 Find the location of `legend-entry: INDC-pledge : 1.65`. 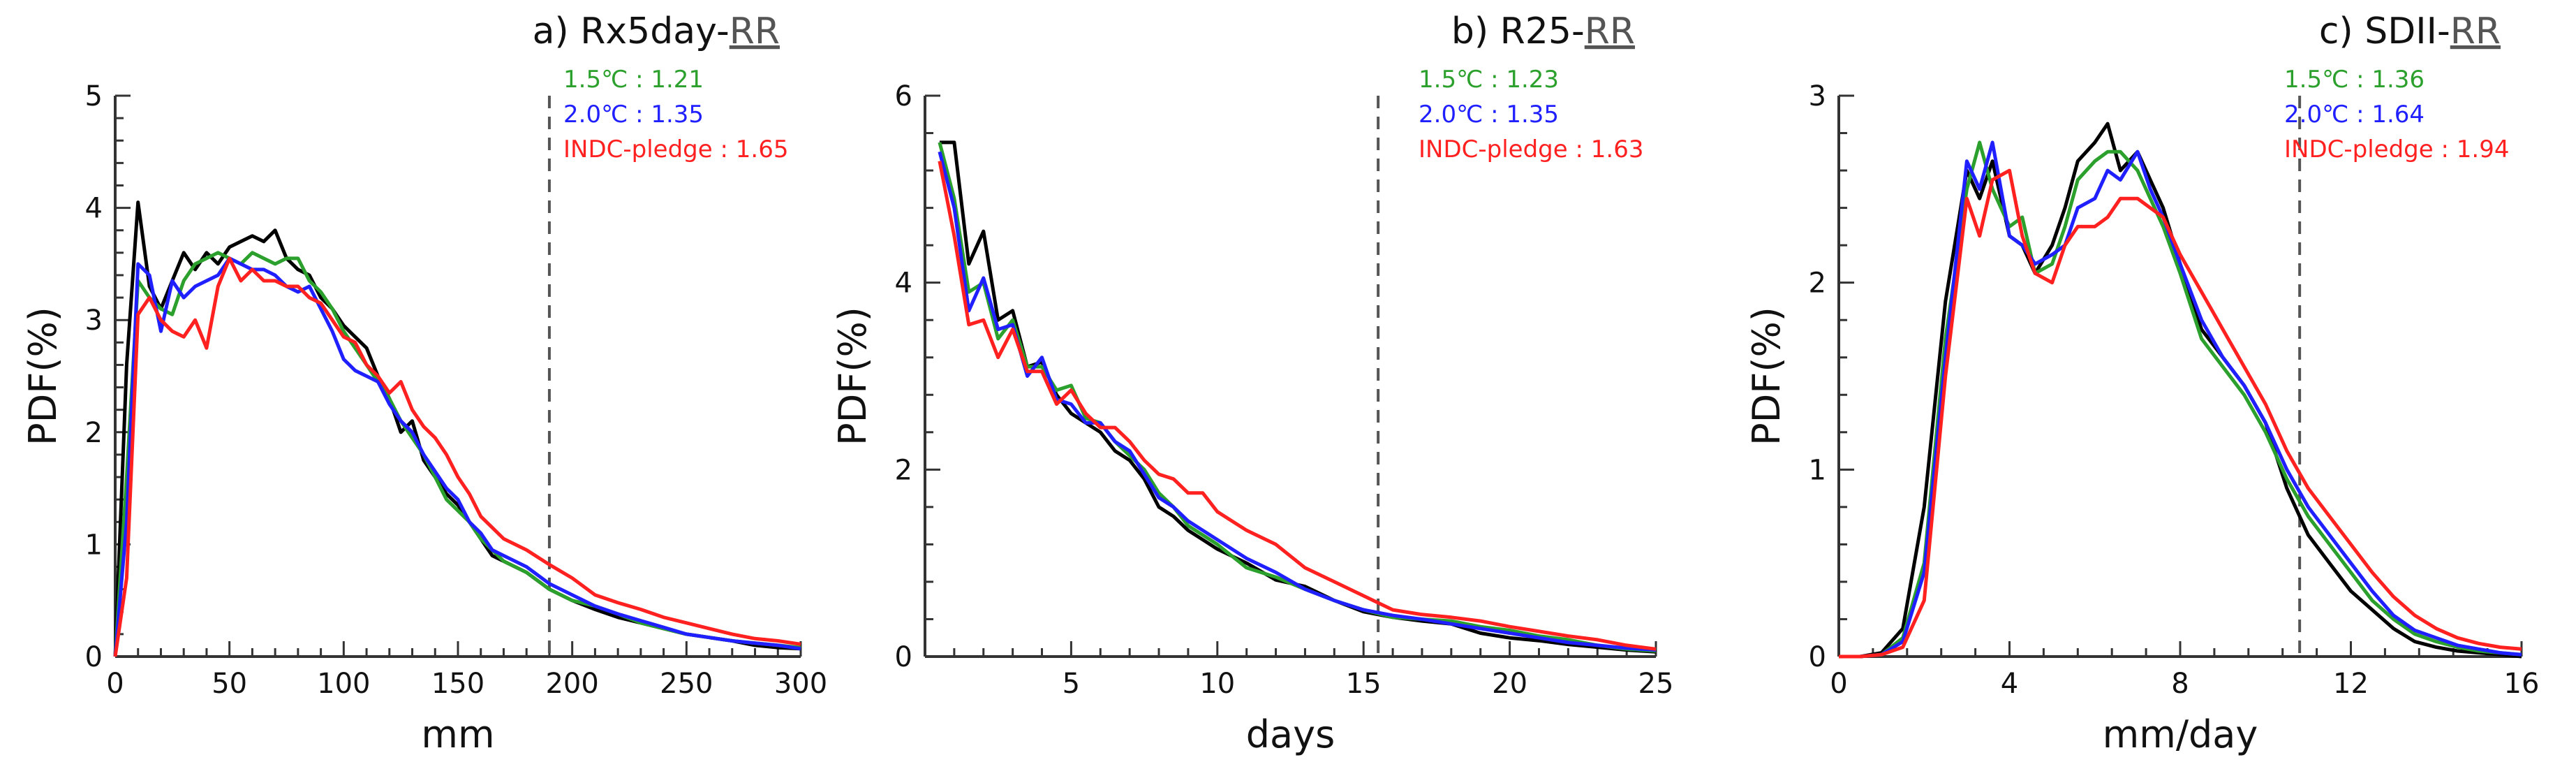

legend-entry: INDC-pledge : 1.65 is located at coordinates (675, 149).